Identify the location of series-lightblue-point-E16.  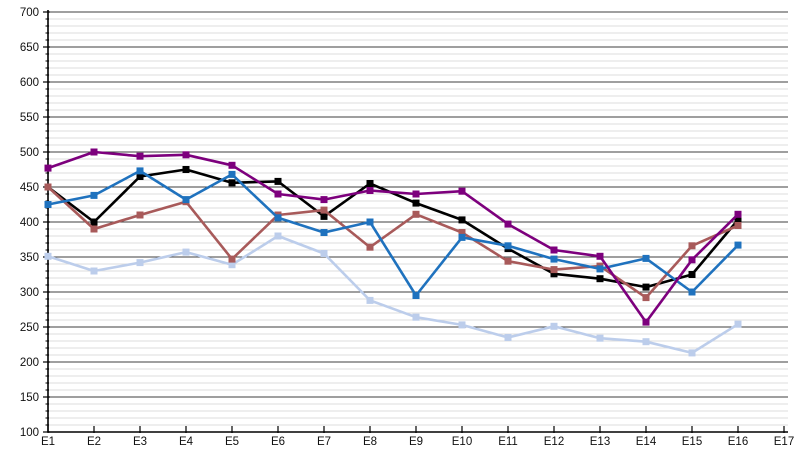
(738, 324).